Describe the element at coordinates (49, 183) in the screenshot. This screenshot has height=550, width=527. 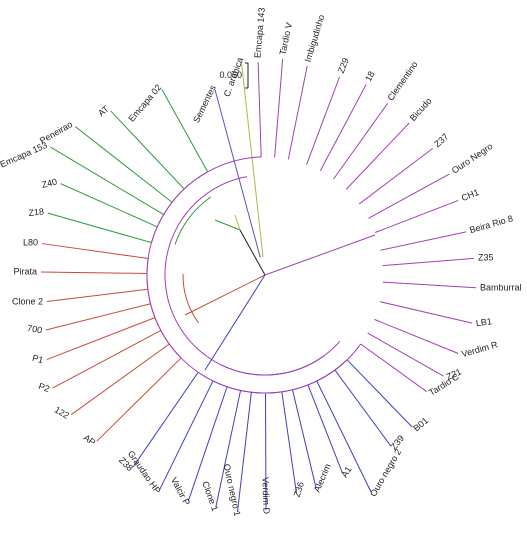
I see `leaf-label: Z40` at that location.